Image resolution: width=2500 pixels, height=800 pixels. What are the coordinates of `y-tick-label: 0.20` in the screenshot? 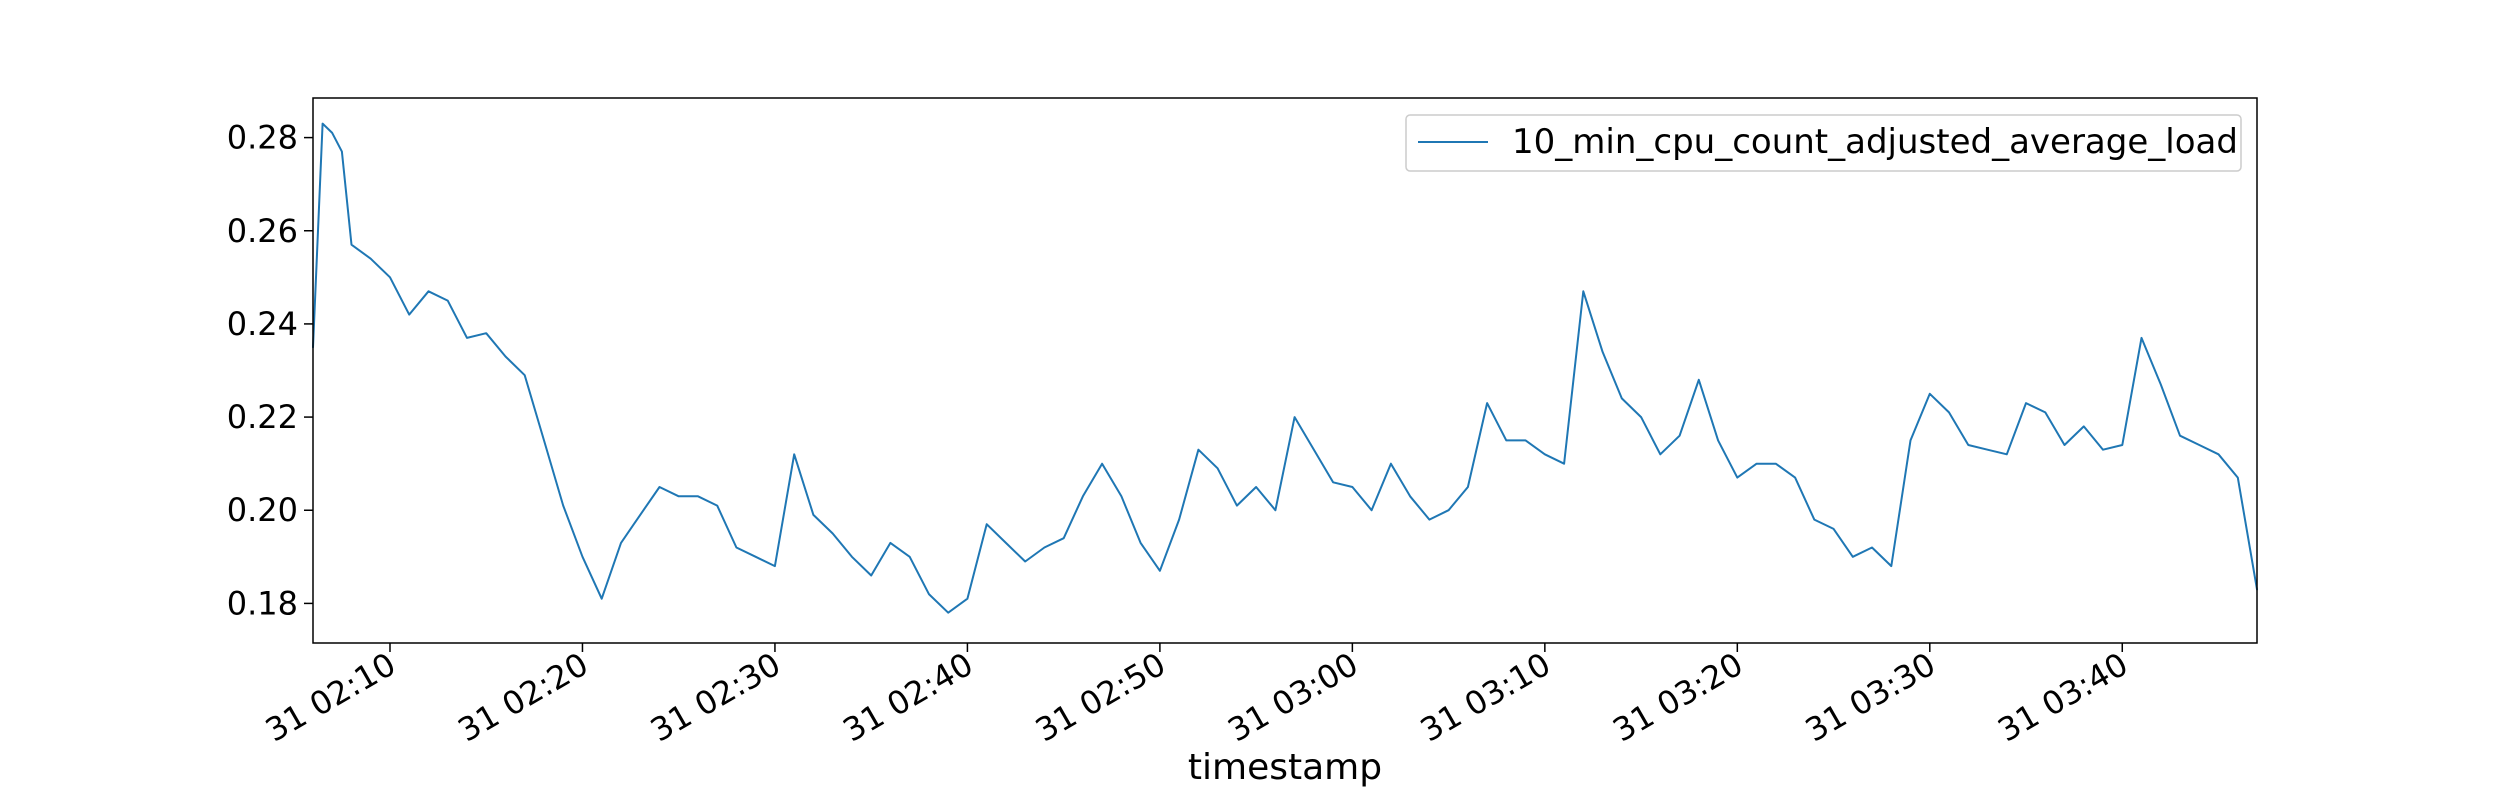 It's located at (262, 510).